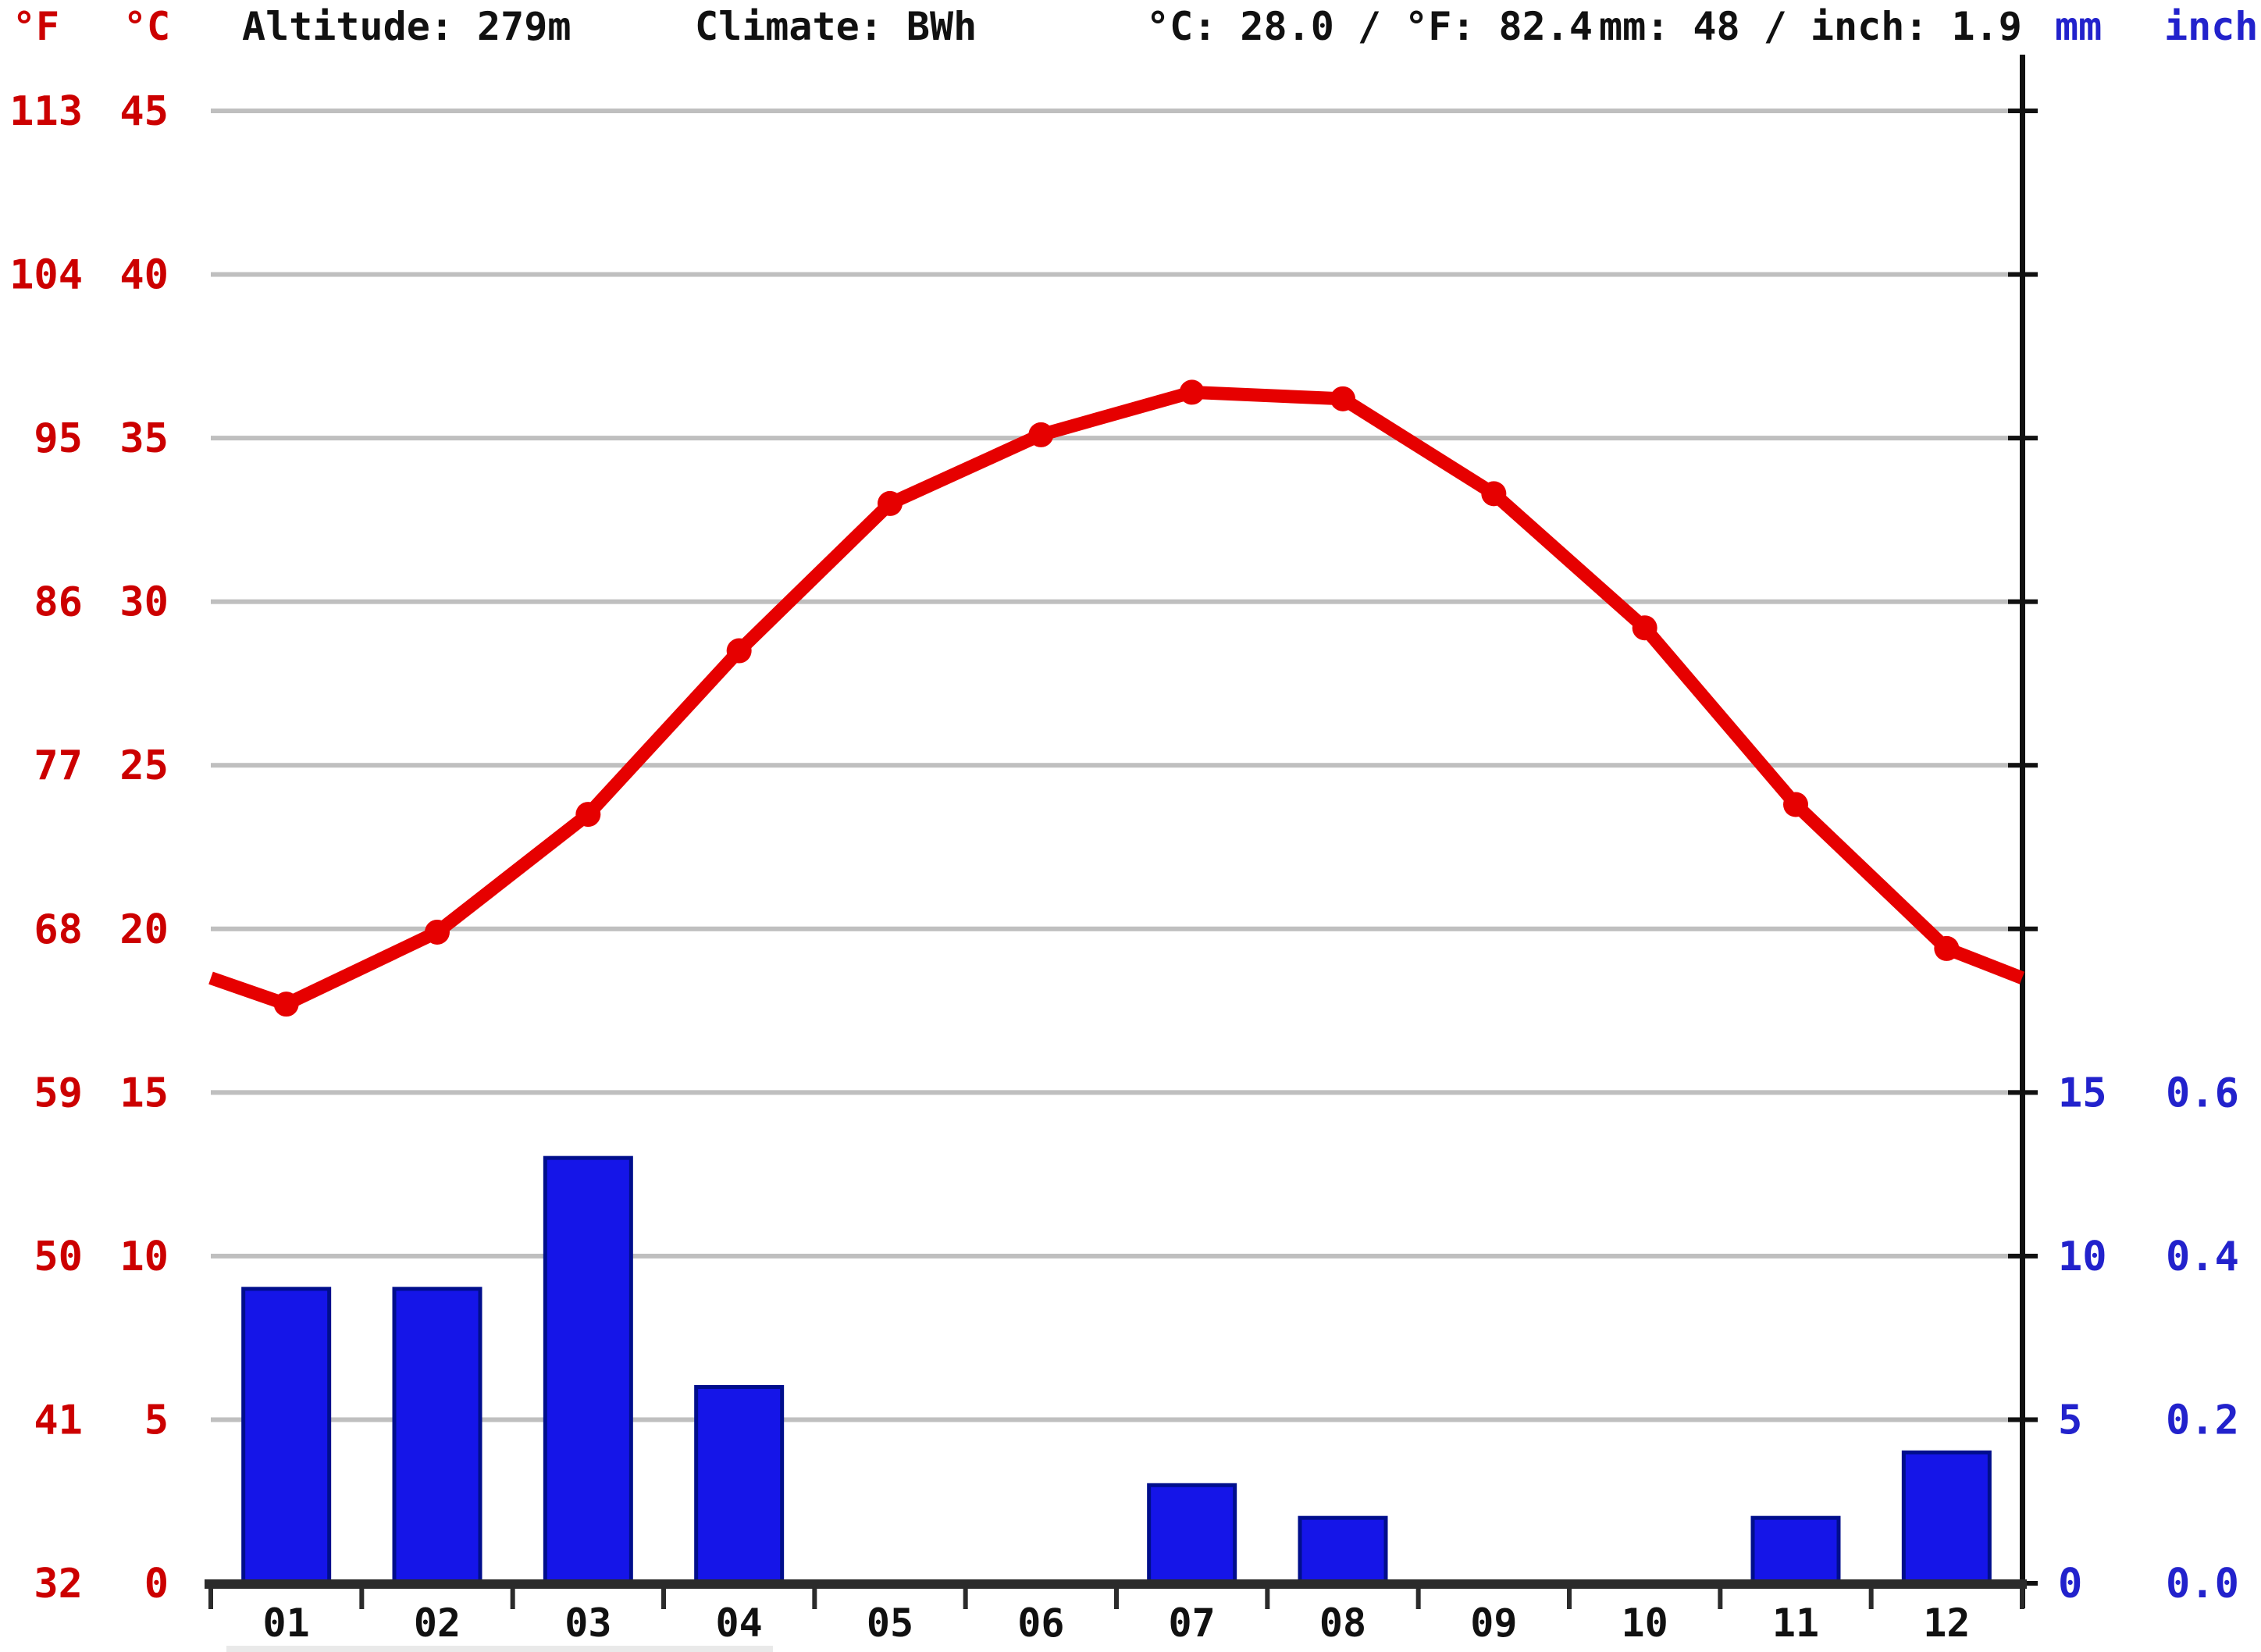 The image size is (2261, 1652). Describe the element at coordinates (286, 1623) in the screenshot. I see `month-label: 01` at that location.